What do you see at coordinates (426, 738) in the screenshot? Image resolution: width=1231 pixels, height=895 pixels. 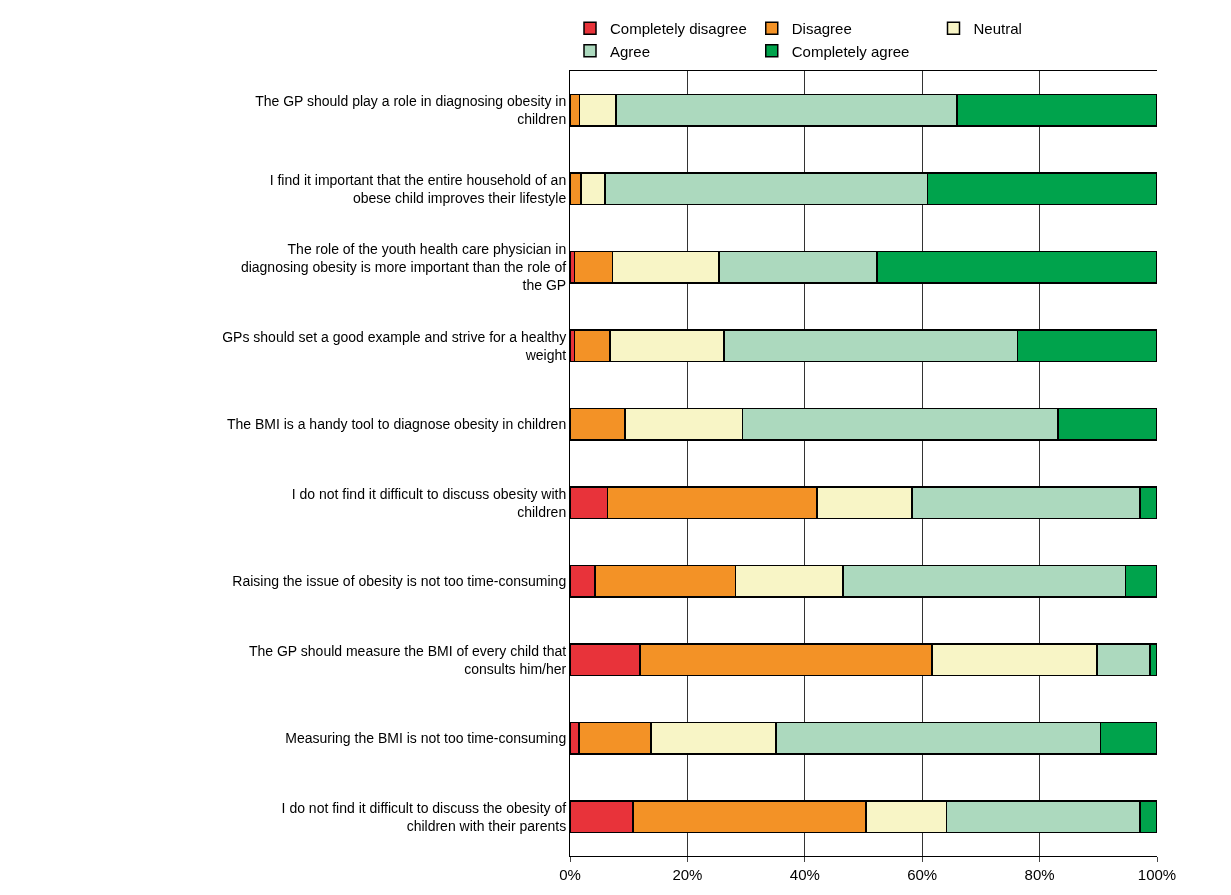 I see `y-tick-label: Measuring the BMI is not too time-consuming` at bounding box center [426, 738].